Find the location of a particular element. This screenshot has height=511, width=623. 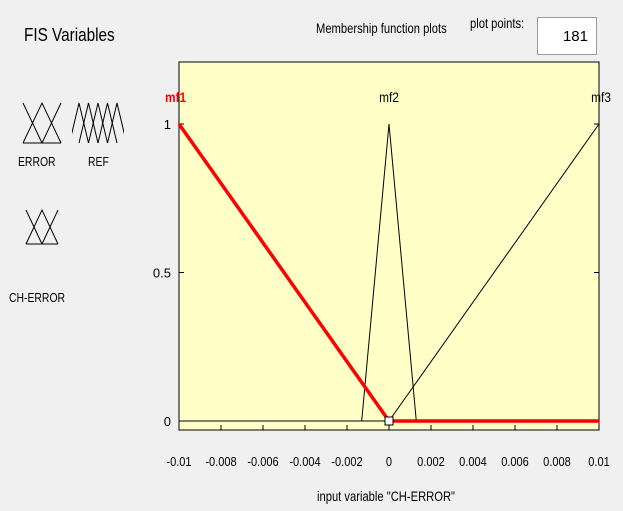

mf-vertex-handle is located at coordinates (389, 421).